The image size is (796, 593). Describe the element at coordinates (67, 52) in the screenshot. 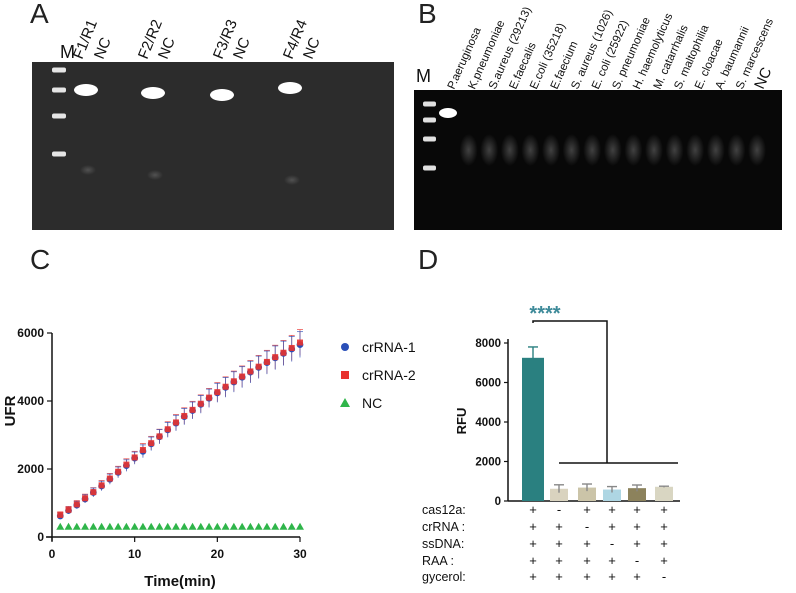

I see `gel-a-marker-label: M` at that location.